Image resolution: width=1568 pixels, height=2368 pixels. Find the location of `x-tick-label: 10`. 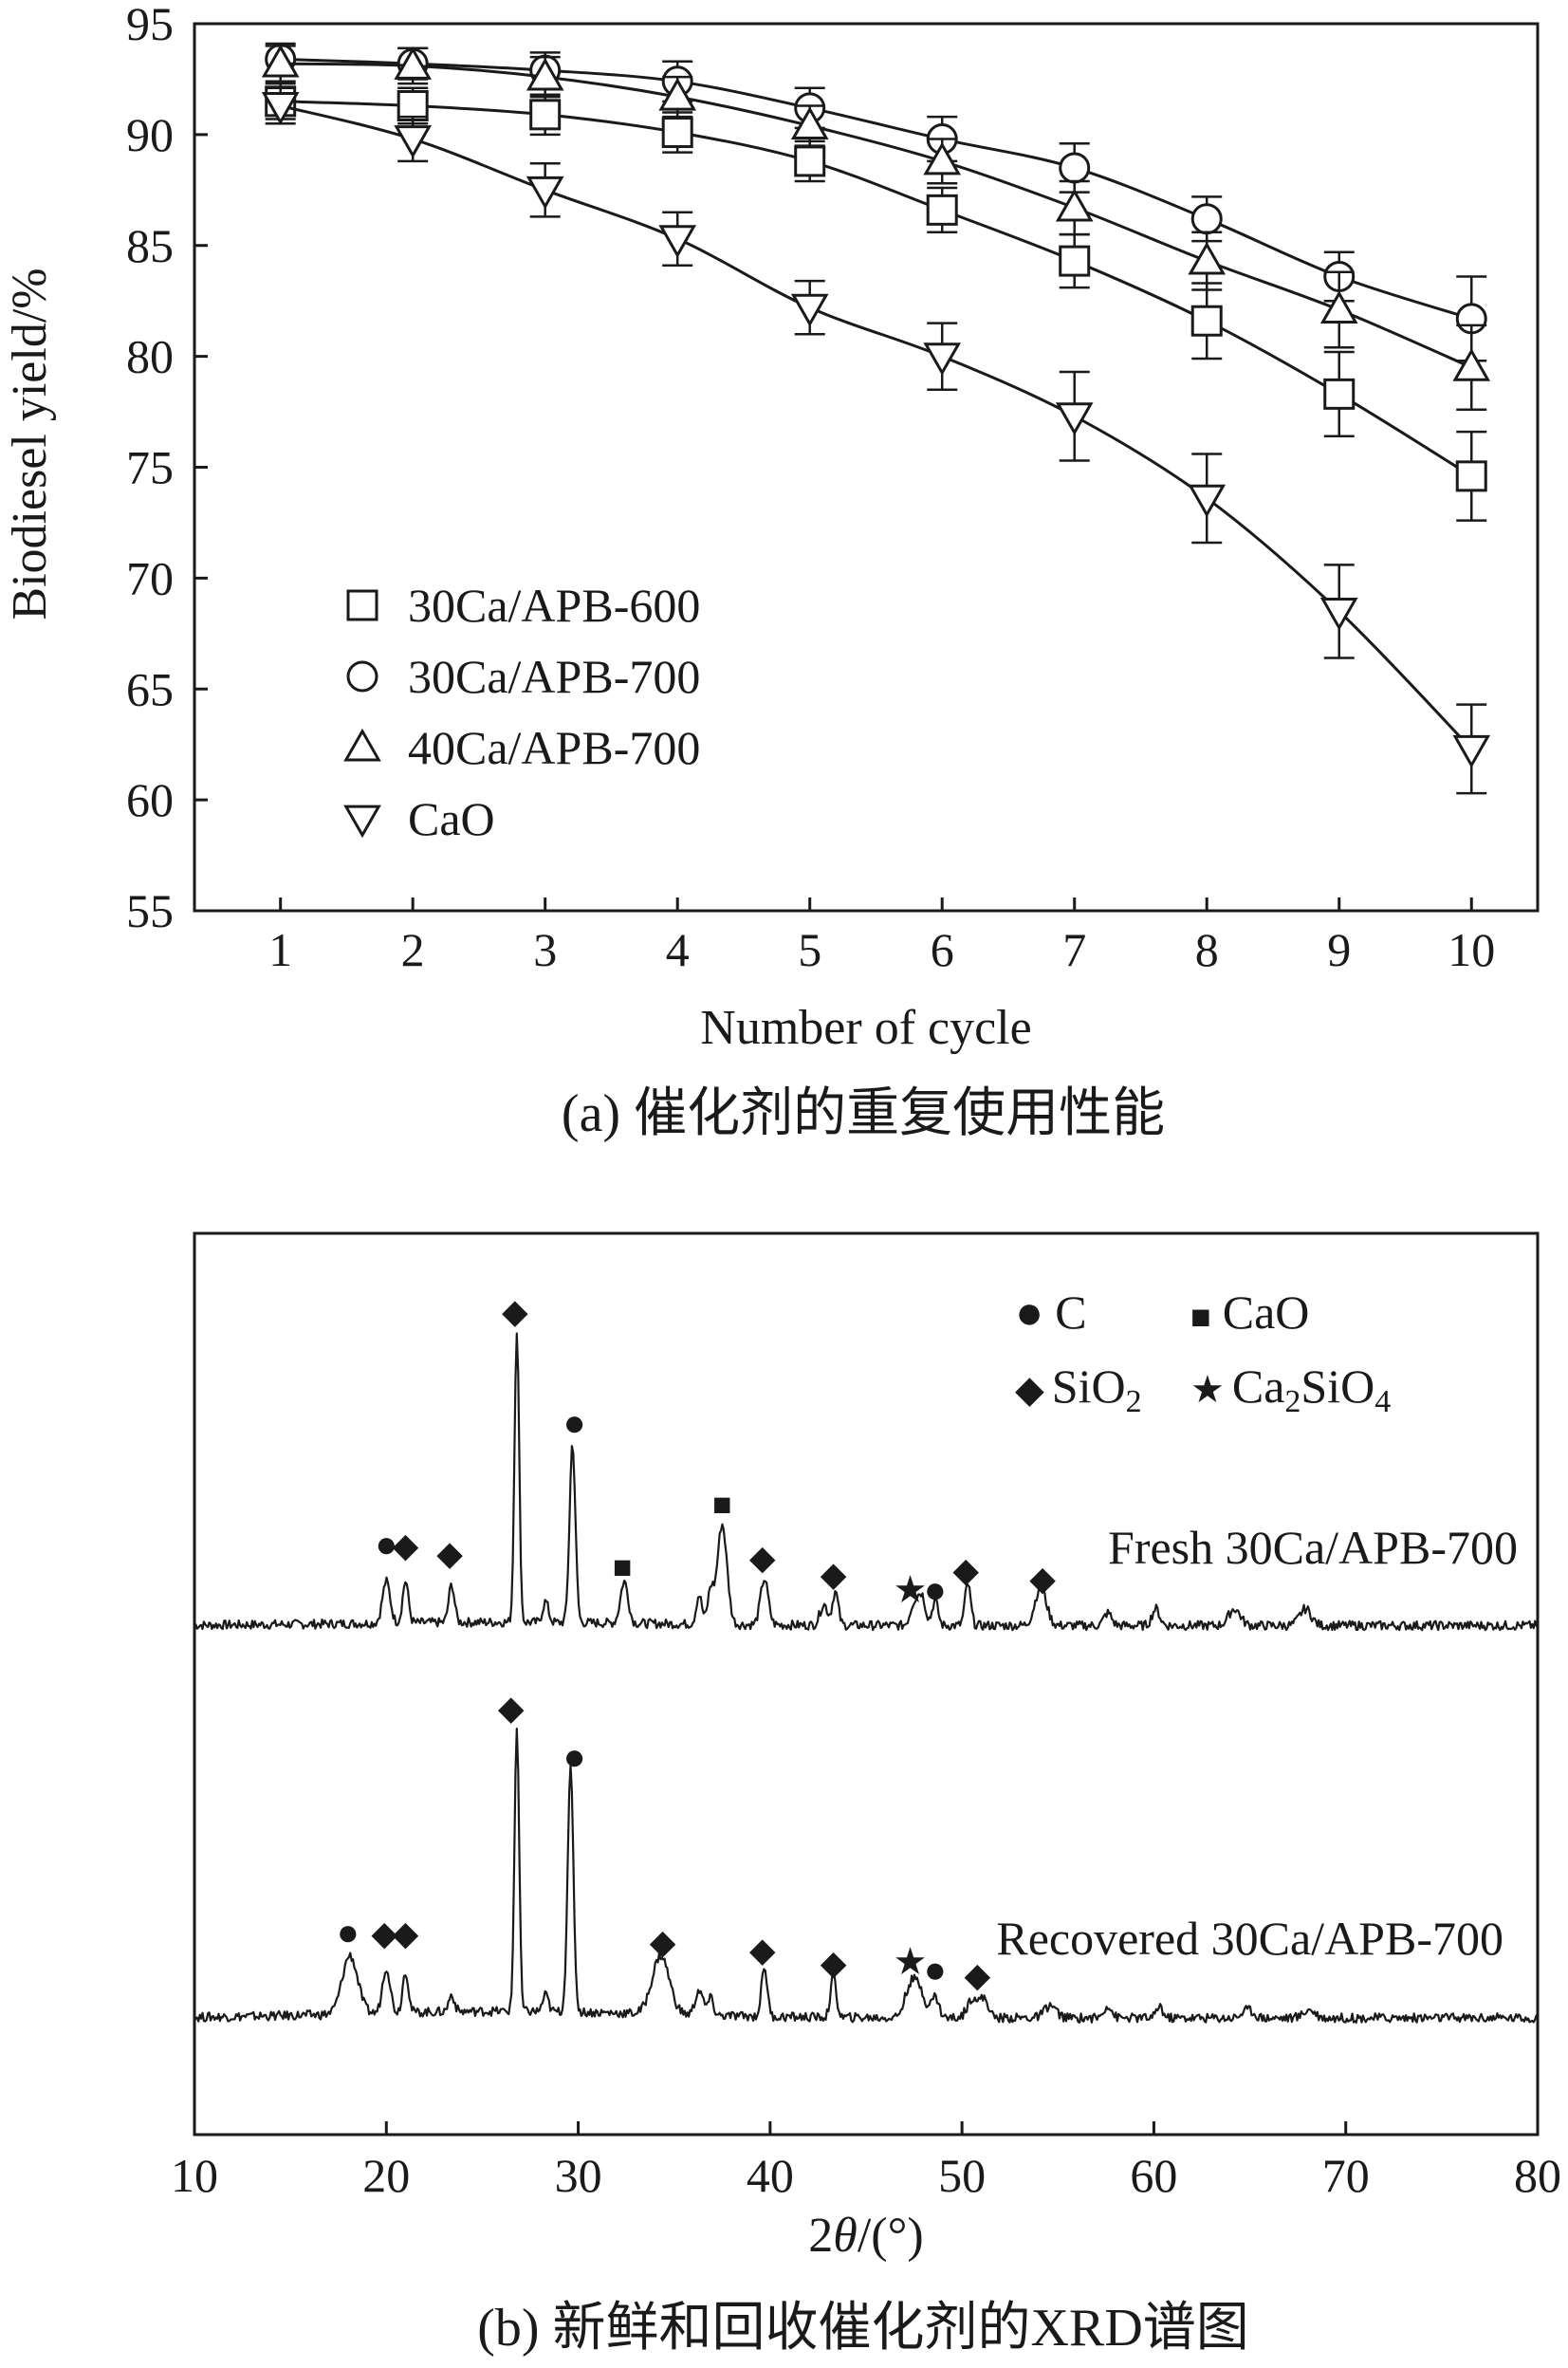

x-tick-label: 10 is located at coordinates (1472, 949).